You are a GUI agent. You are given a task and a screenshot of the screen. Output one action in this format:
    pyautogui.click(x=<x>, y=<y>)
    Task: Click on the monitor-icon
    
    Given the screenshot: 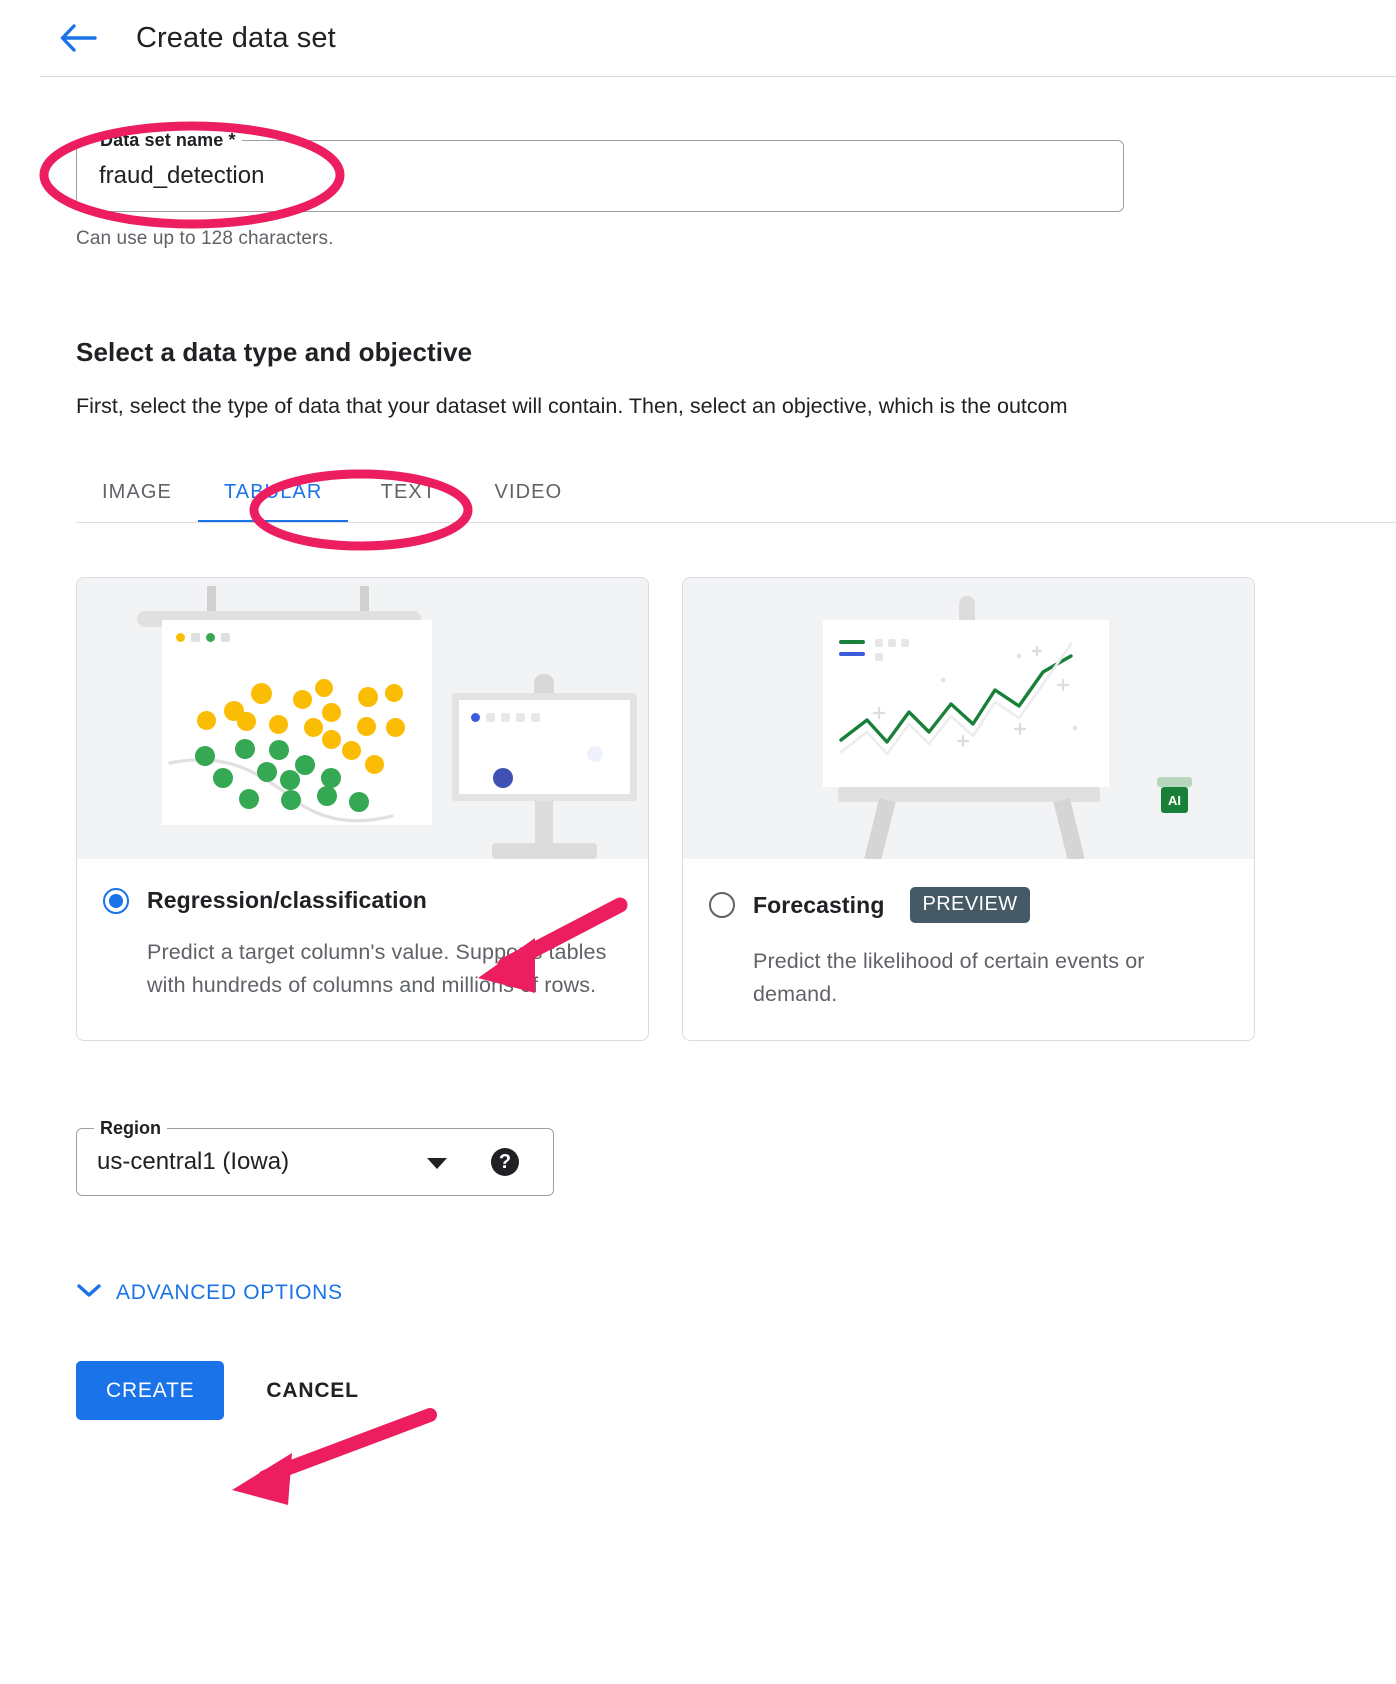 What is the action you would take?
    pyautogui.click(x=544, y=747)
    